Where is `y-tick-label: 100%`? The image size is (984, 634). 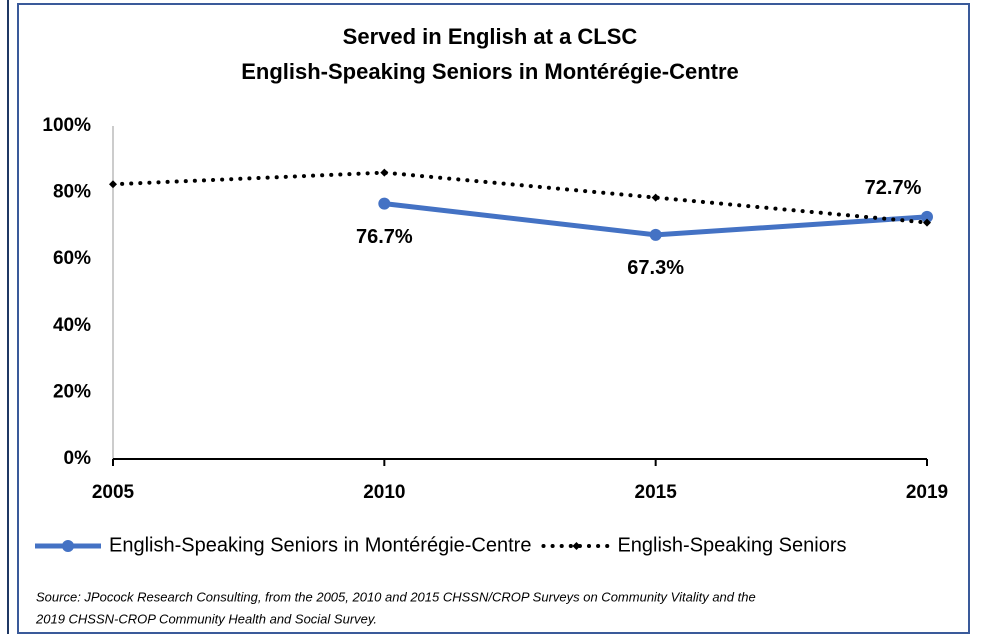 y-tick-label: 100% is located at coordinates (66, 125).